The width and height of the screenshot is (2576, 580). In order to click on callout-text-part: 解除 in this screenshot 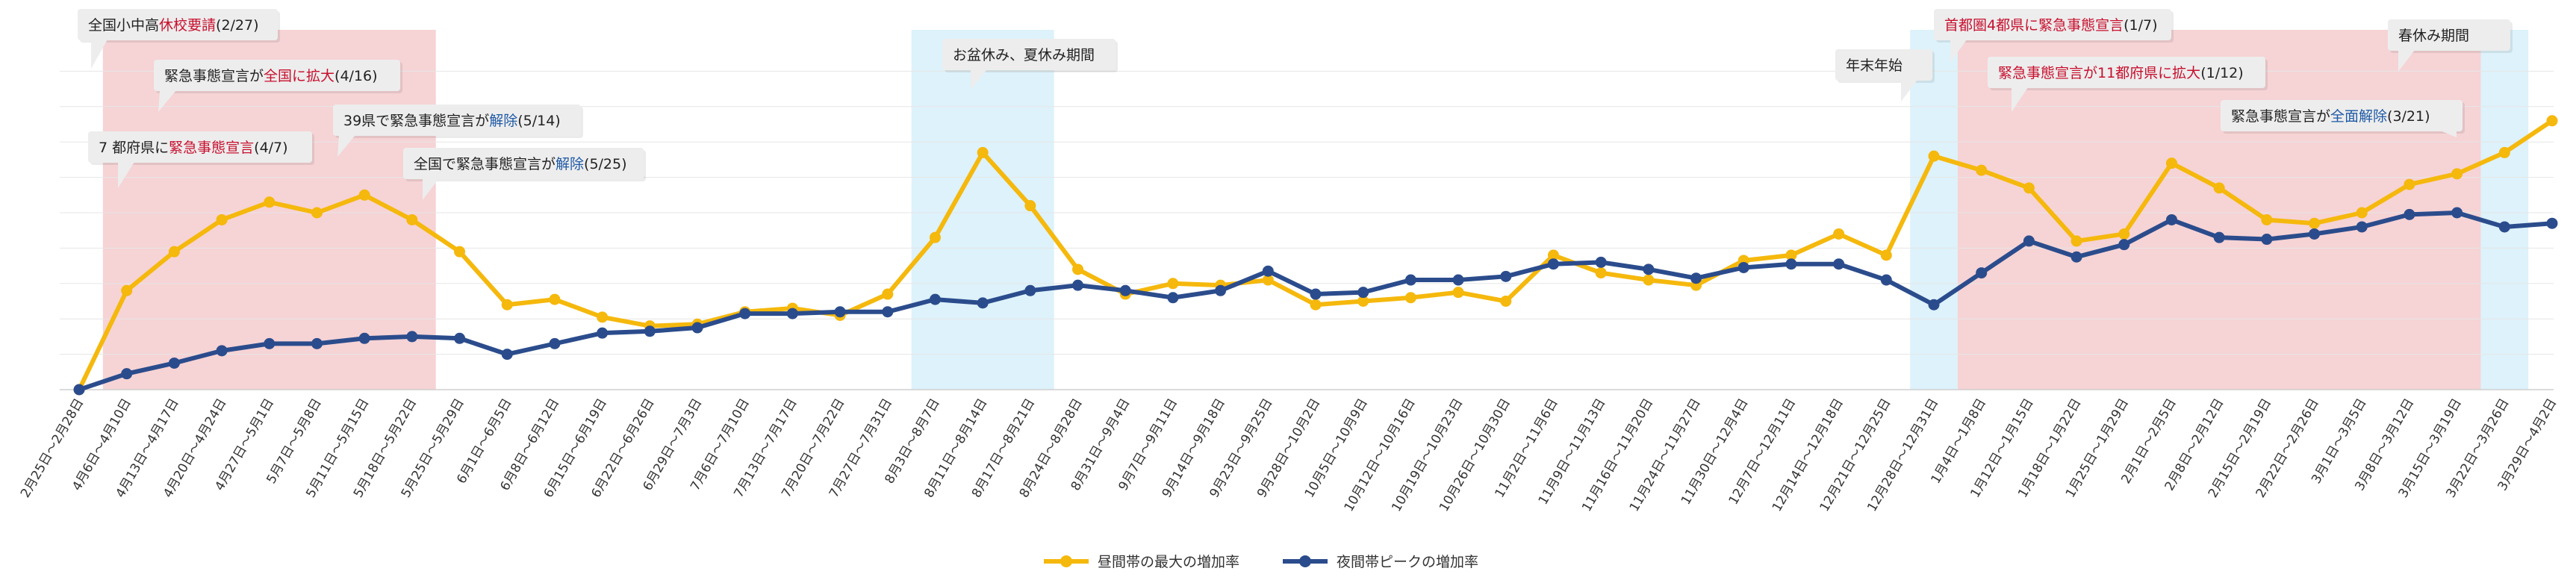, I will do `click(570, 164)`.